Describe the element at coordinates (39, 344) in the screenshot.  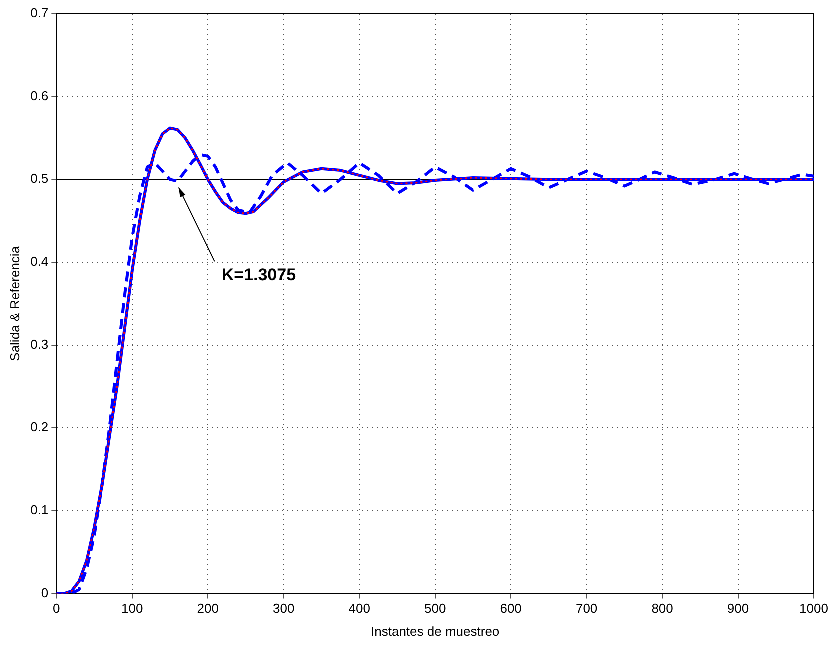
I see `y-tick-label: 0.3` at that location.